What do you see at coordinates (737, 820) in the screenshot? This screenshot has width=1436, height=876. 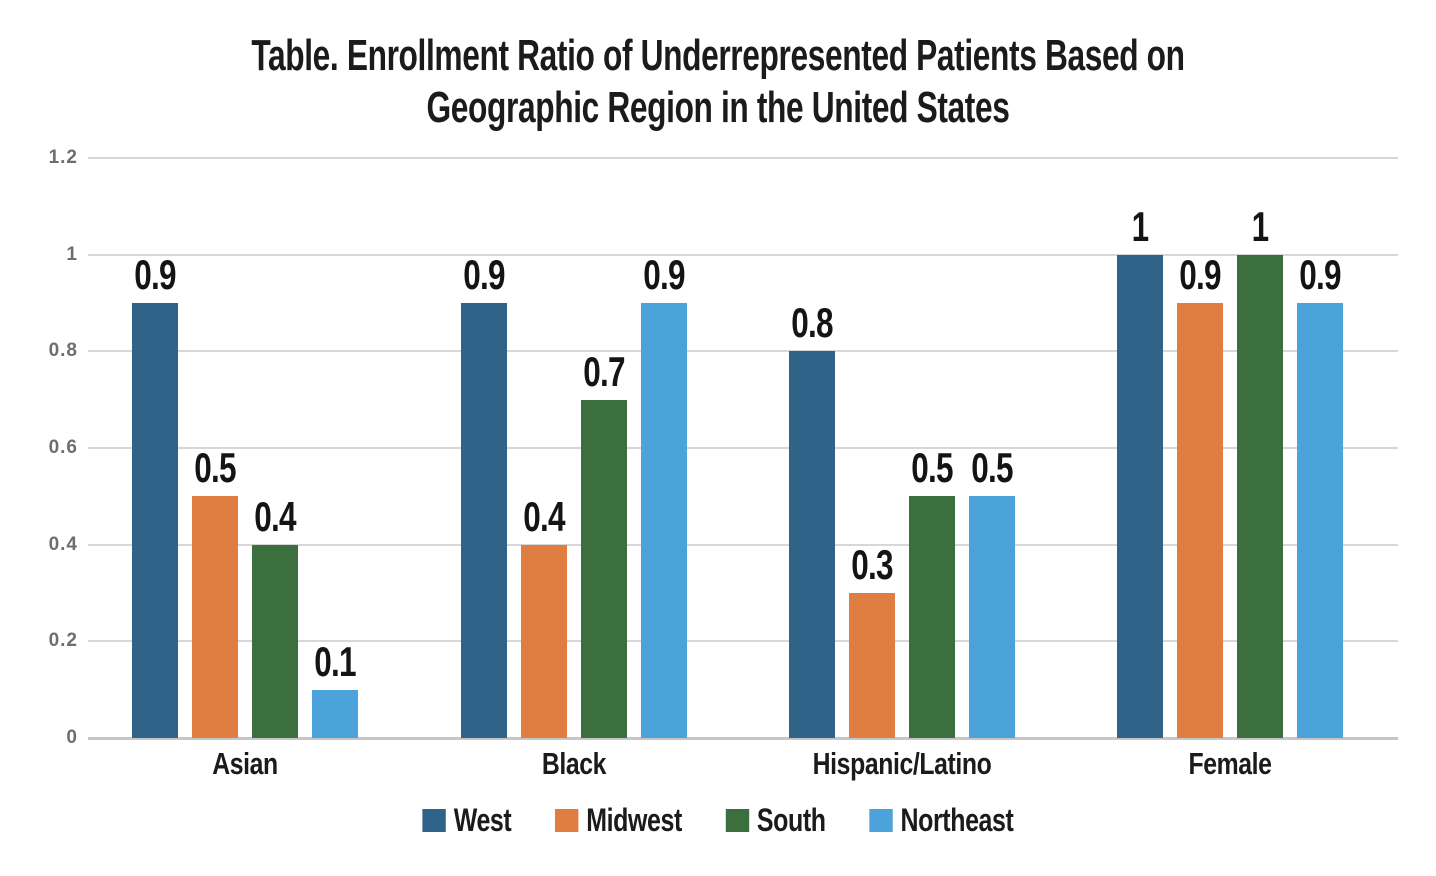 I see `legend-swatch-south-icon` at bounding box center [737, 820].